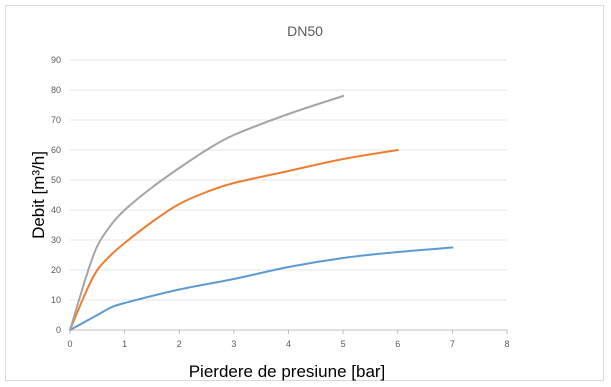 This screenshot has width=611, height=387. What do you see at coordinates (305, 31) in the screenshot?
I see `chart-title: DN50` at bounding box center [305, 31].